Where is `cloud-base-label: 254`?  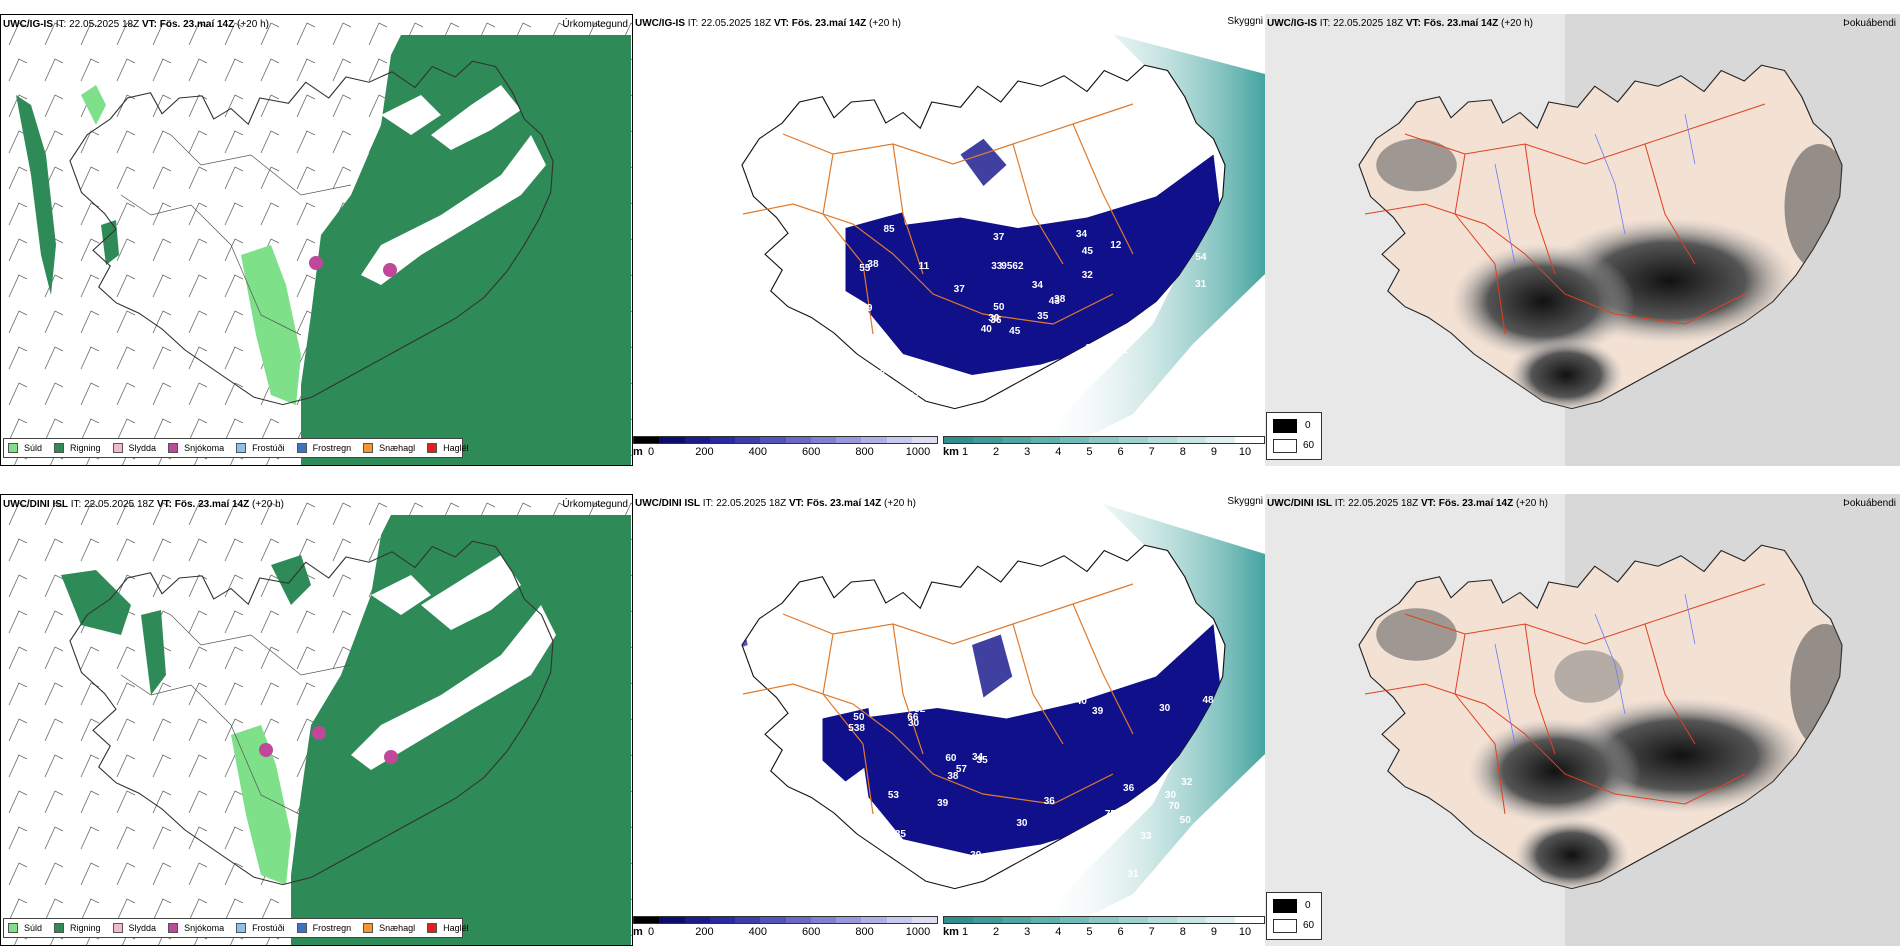
cloud-base-label: 254 is located at coordinates (869, 877).